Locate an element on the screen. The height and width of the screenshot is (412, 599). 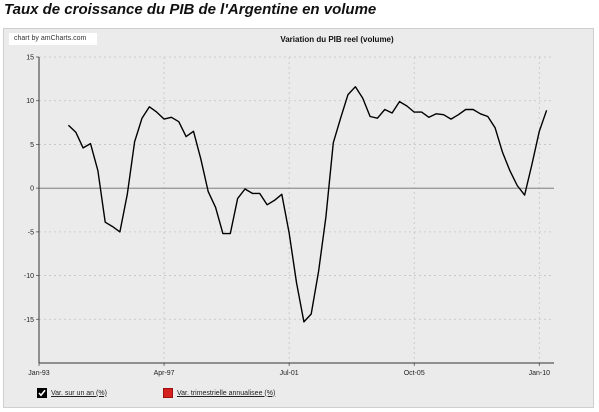
legend-checkbox-icon is located at coordinates (42, 393).